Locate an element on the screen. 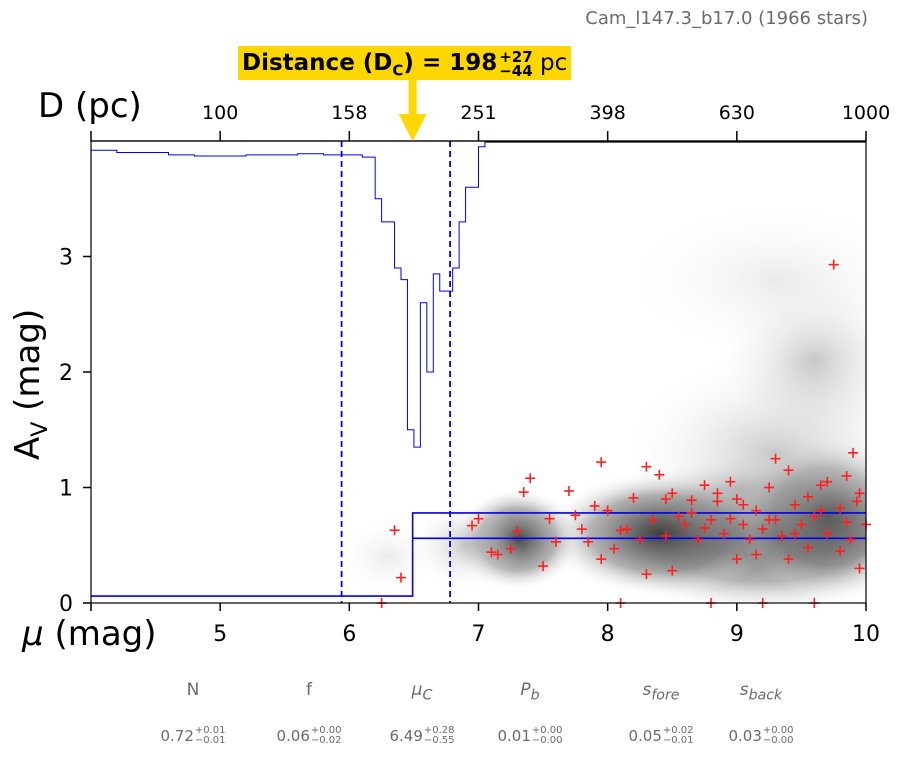  chart-subtitle: Cam_l147.3_b17.0 (1966 stars) is located at coordinates (726, 18).